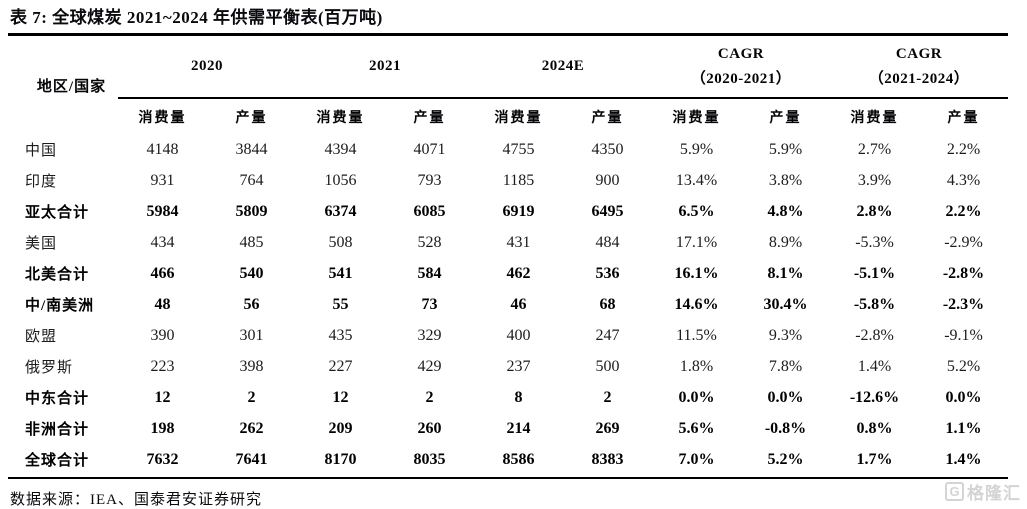  Describe the element at coordinates (518, 273) in the screenshot. I see `table-cell: 462` at that location.